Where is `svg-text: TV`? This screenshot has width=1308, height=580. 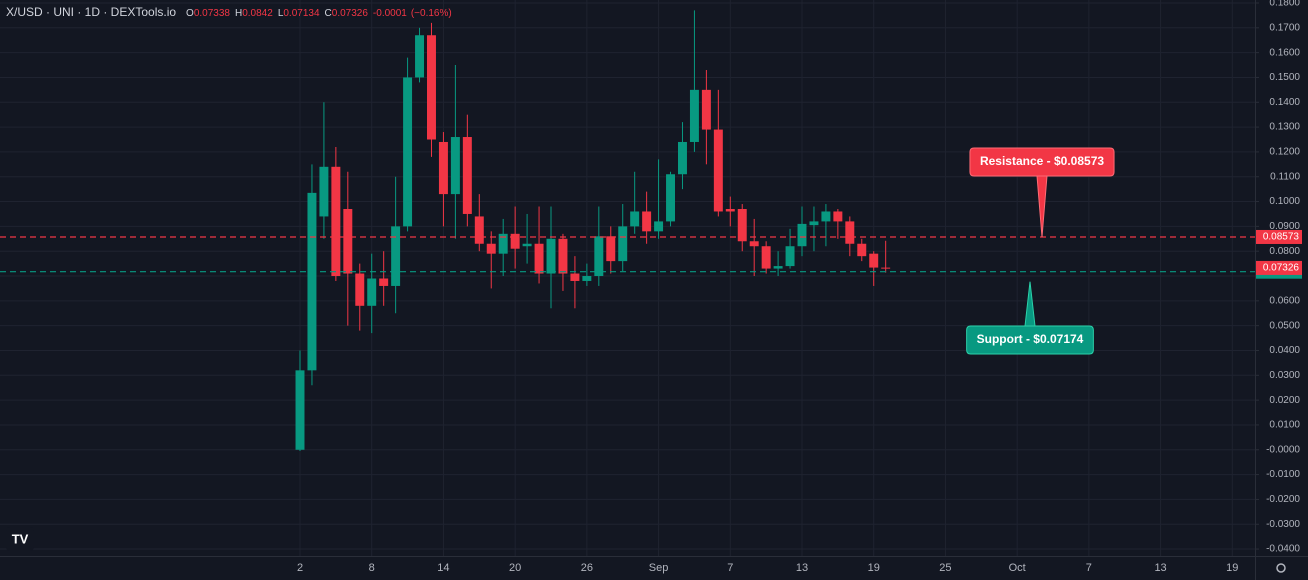 svg-text: TV is located at coordinates (20, 538).